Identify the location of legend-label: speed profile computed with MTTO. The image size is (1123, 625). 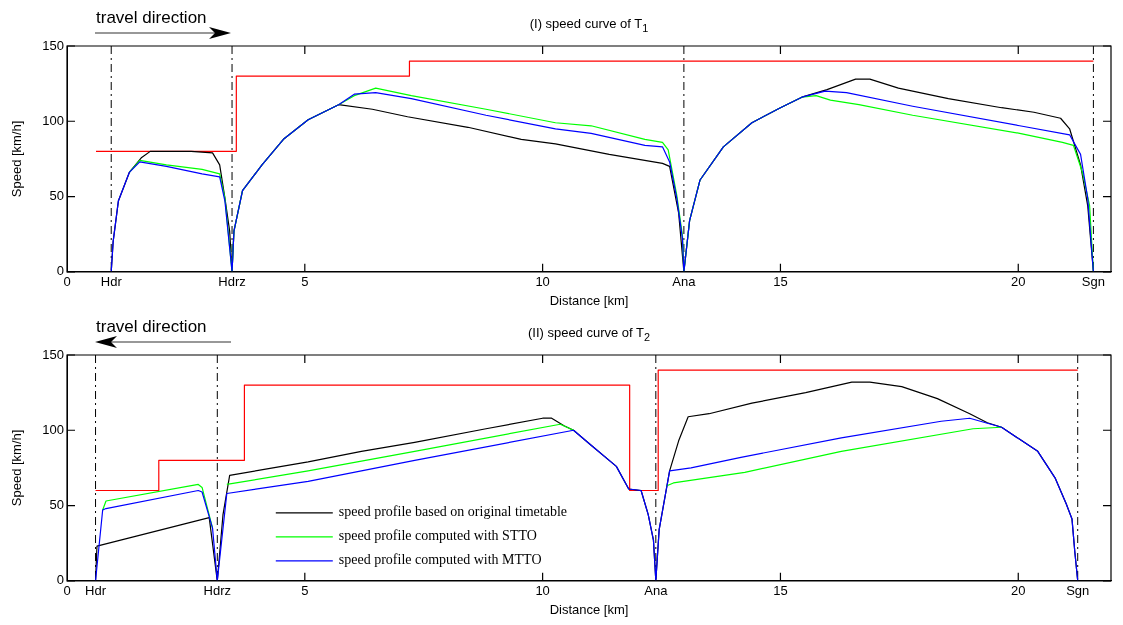
(440, 560).